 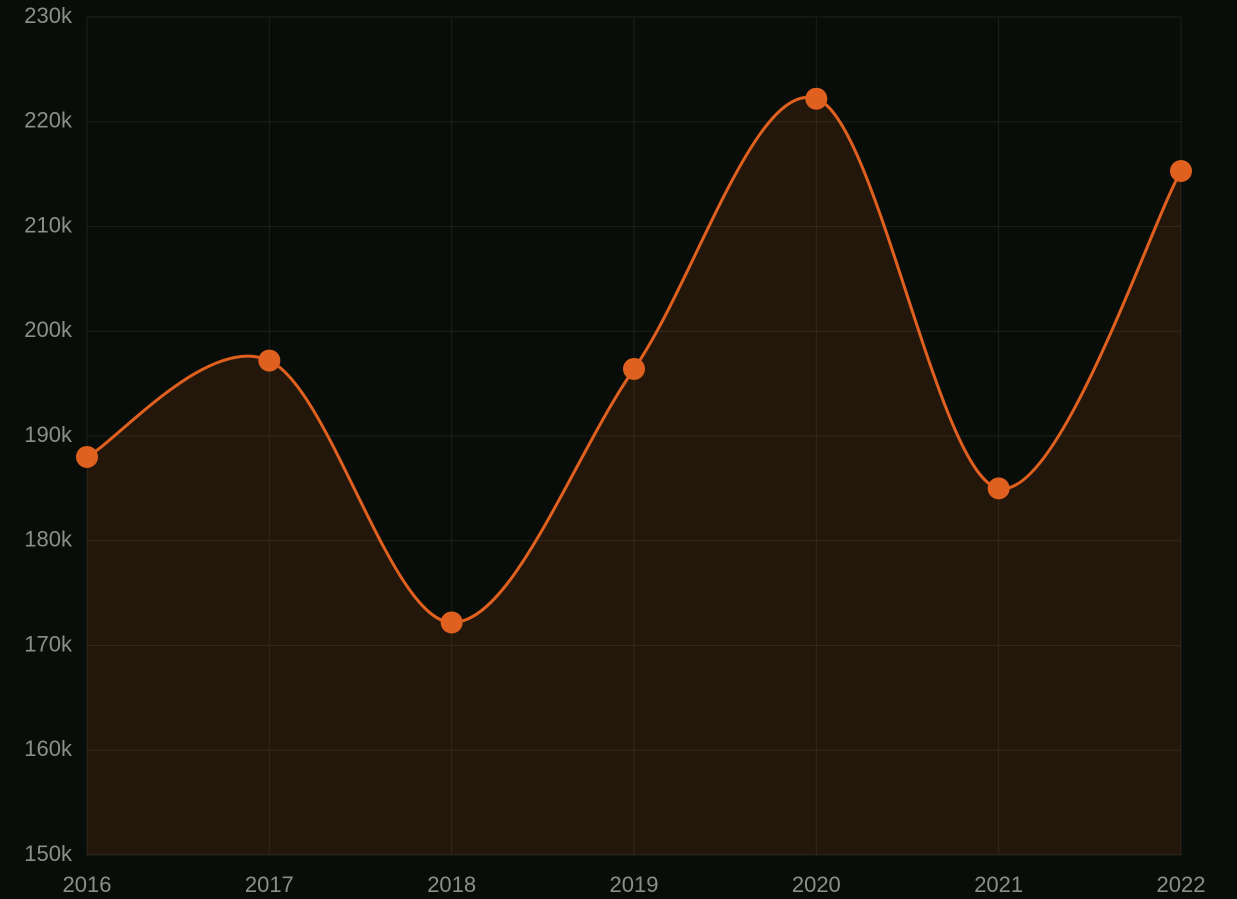 What do you see at coordinates (48, 329) in the screenshot?
I see `y-tick-label: 200k` at bounding box center [48, 329].